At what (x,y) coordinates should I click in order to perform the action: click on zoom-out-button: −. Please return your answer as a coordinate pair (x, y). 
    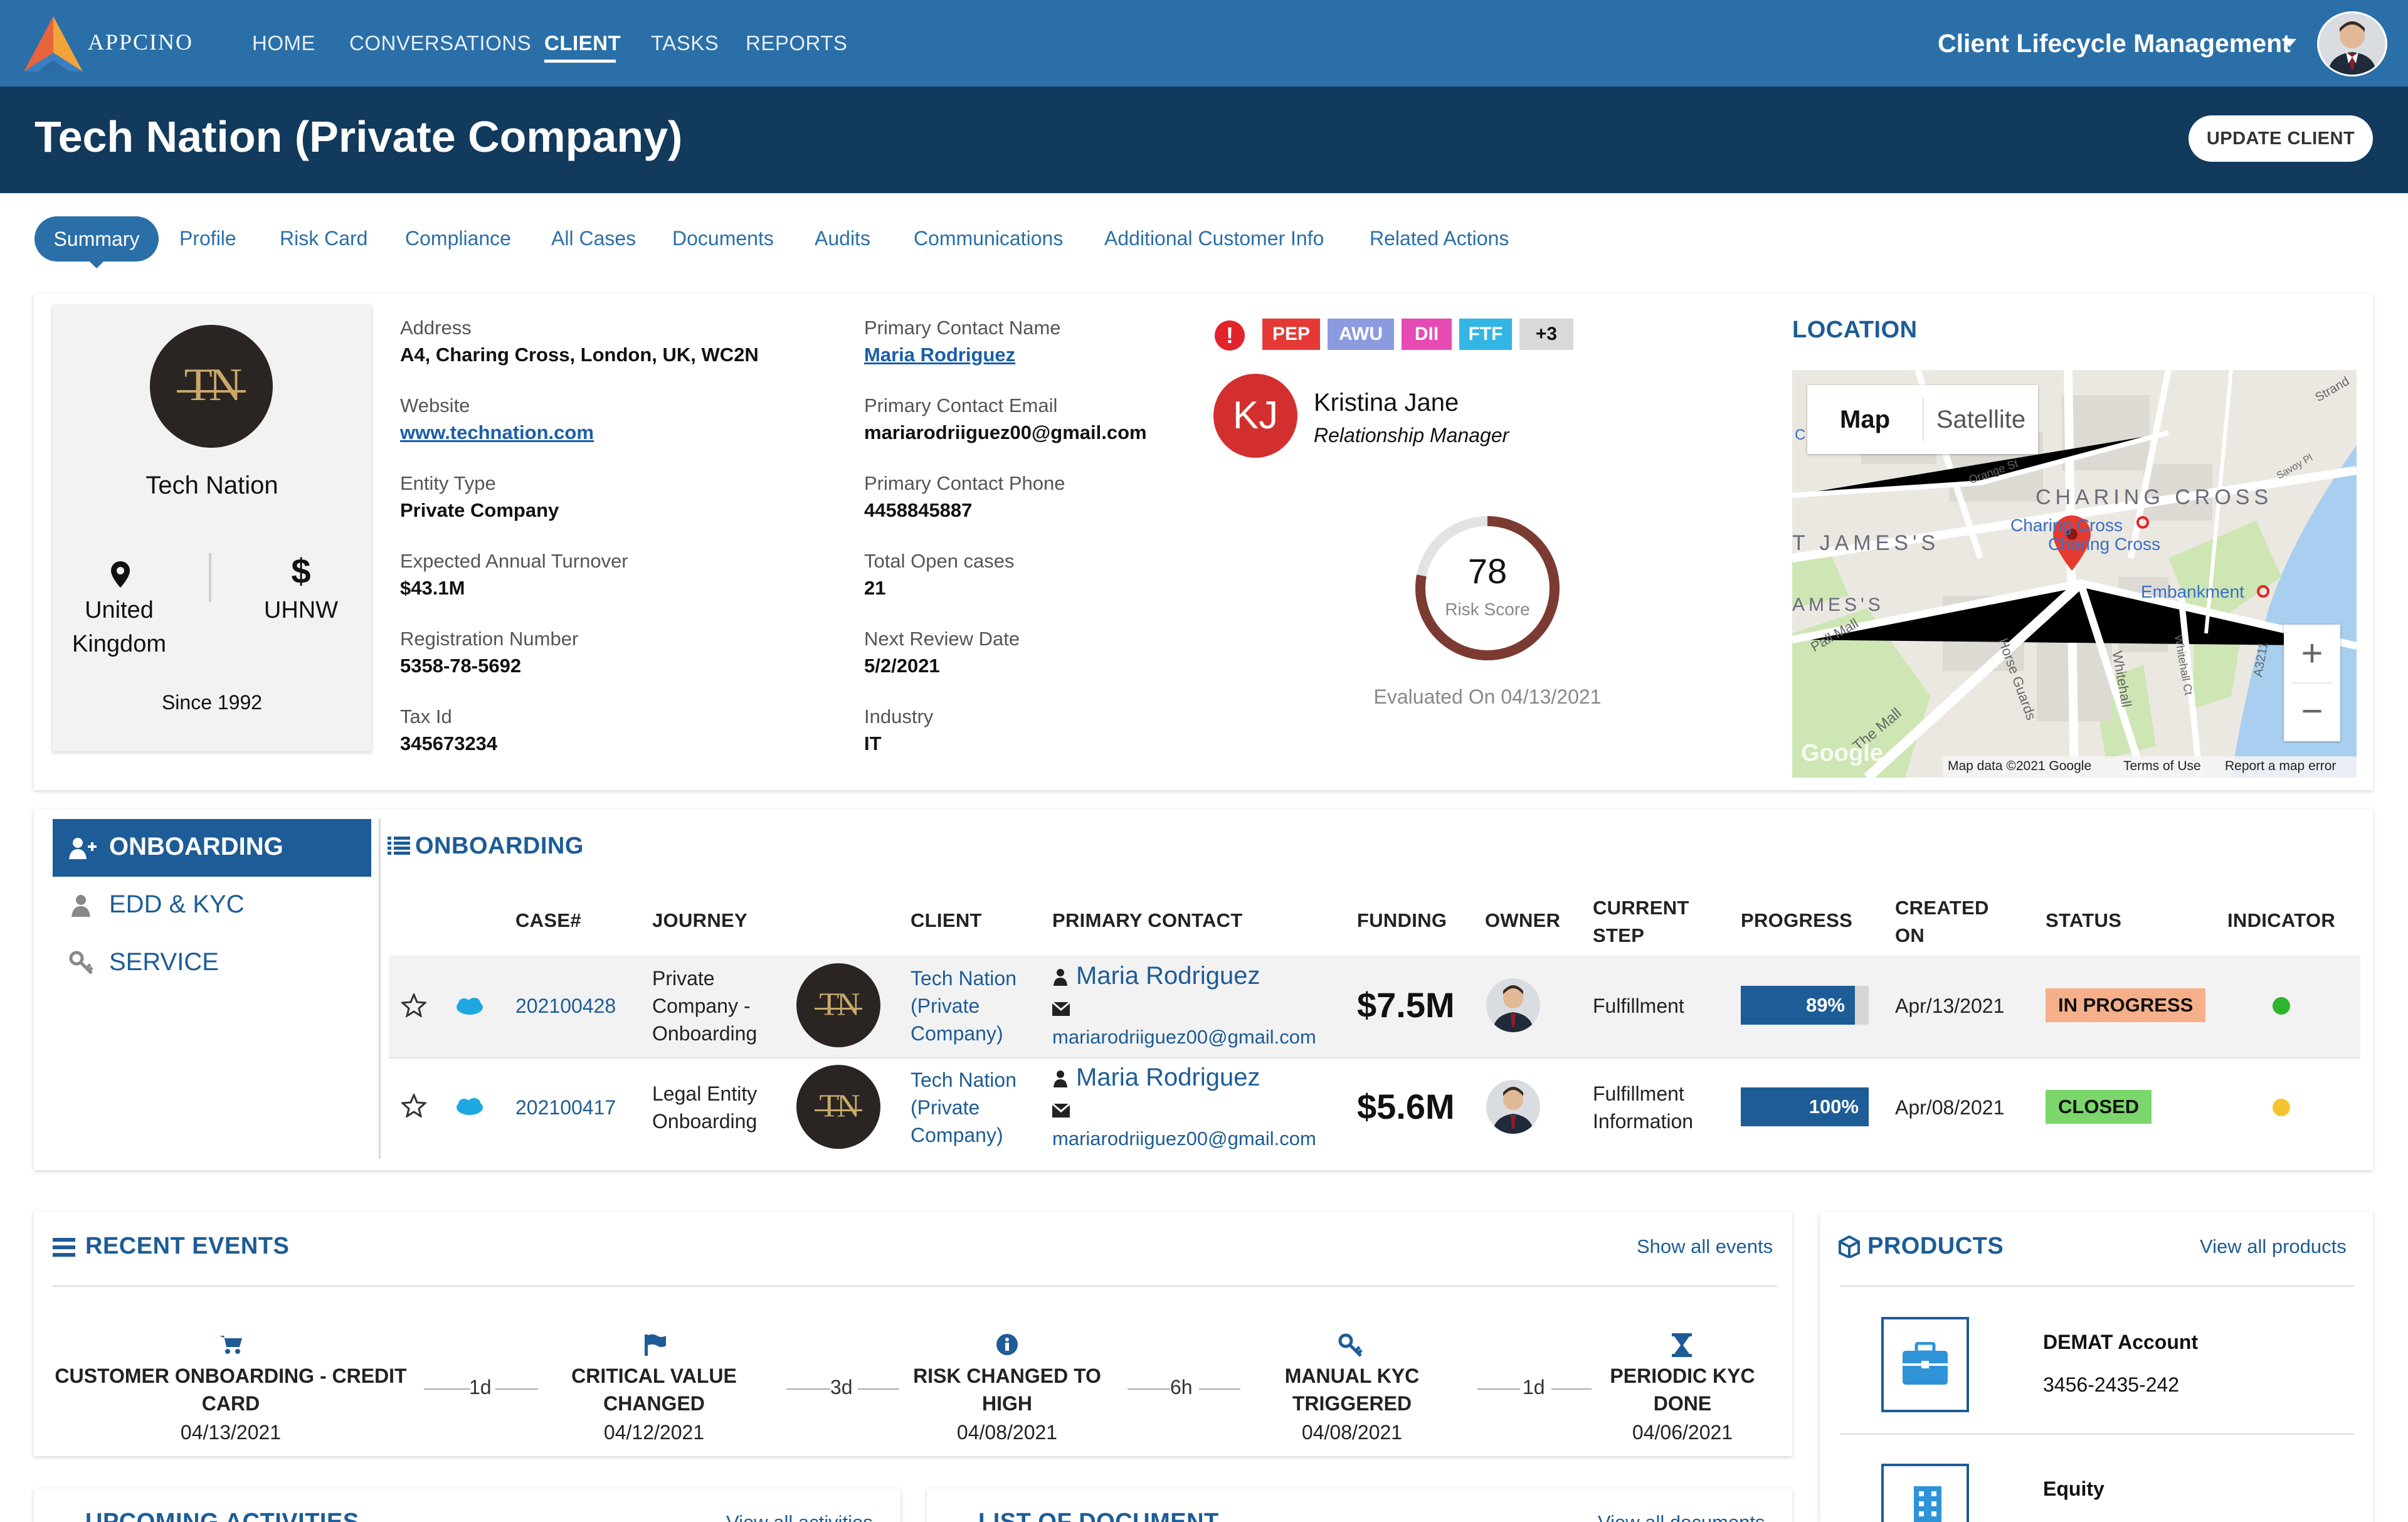
    Looking at the image, I should click on (2312, 711).